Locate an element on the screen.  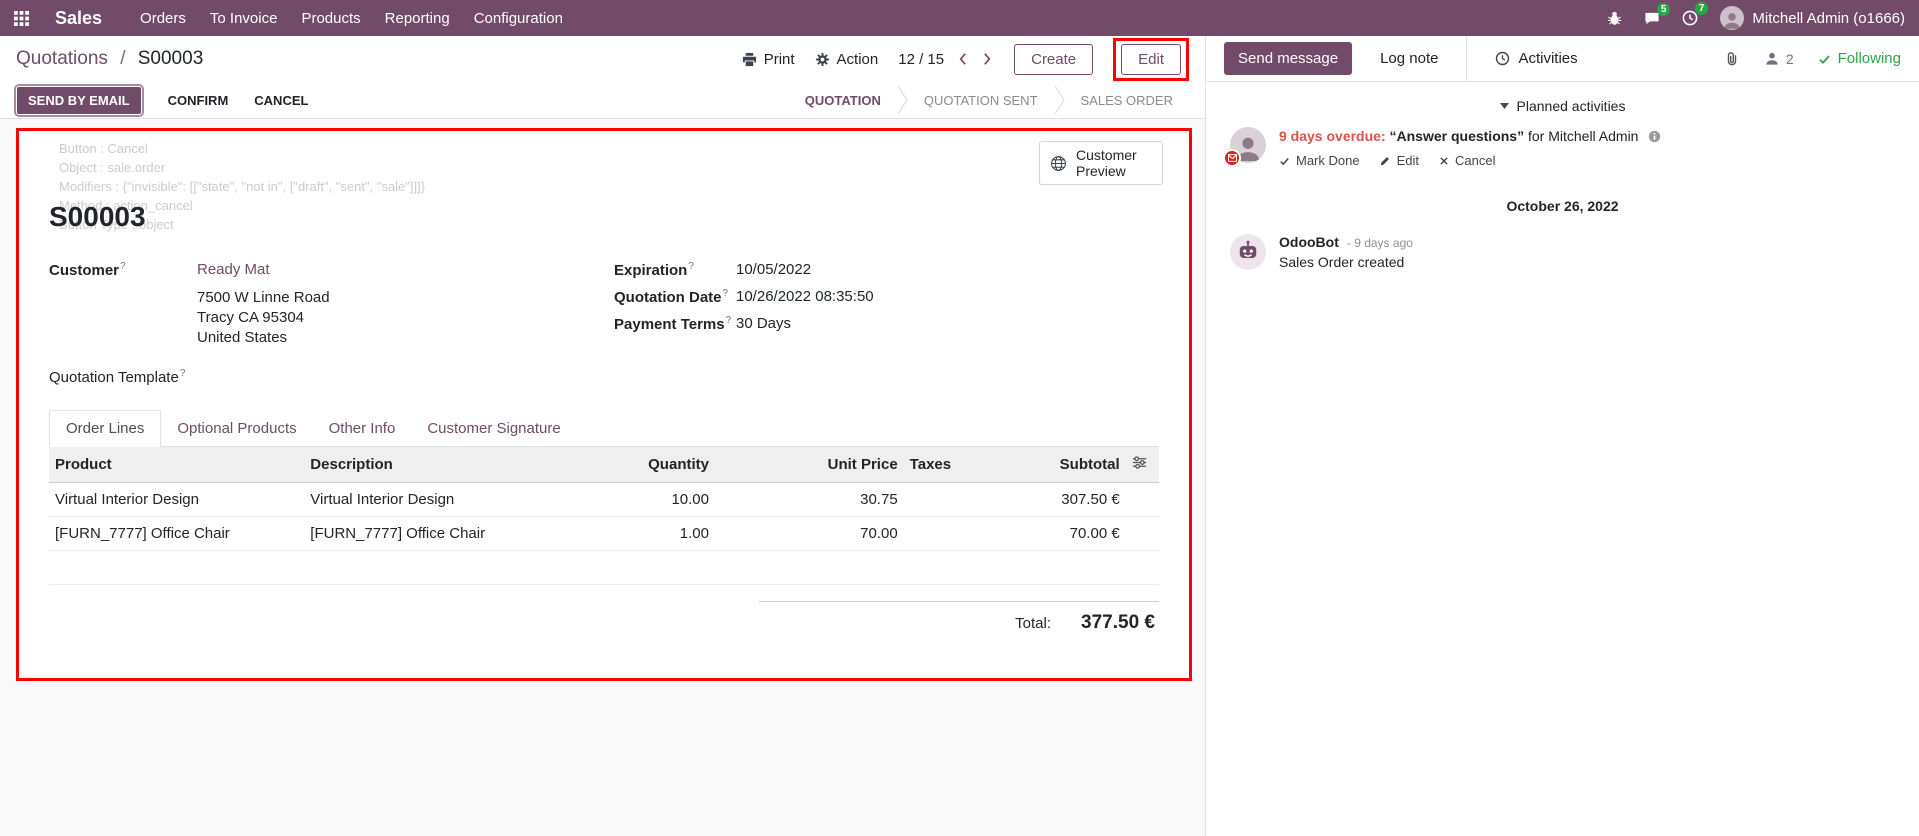
mark-done-button: Mark Done is located at coordinates (1319, 160).